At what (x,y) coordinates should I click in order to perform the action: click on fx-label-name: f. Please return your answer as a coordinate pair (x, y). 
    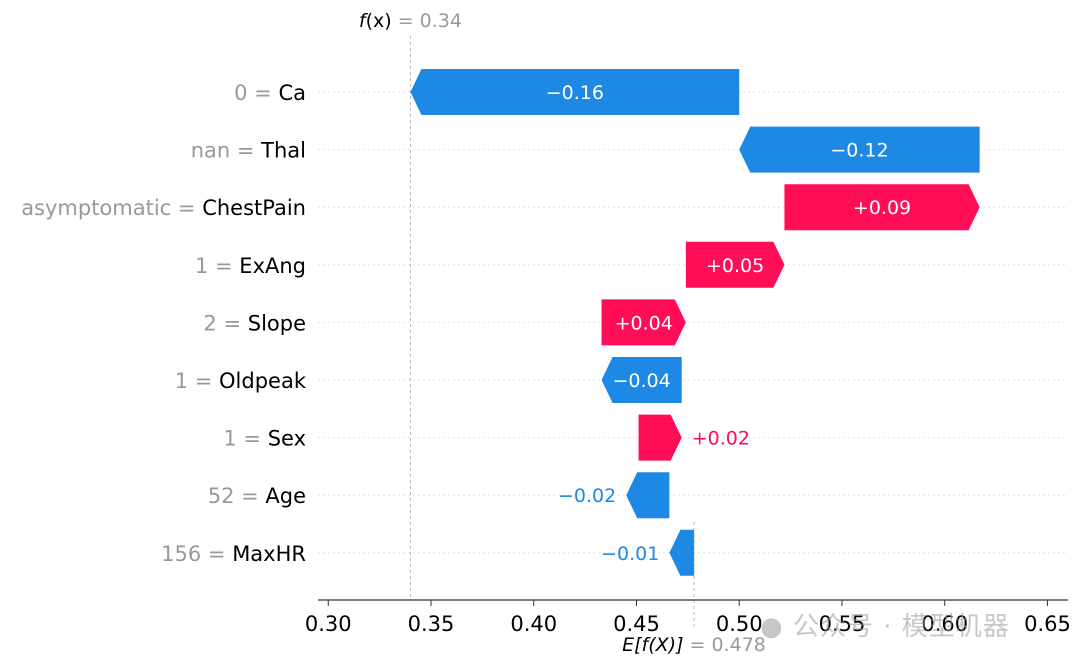
    Looking at the image, I should click on (364, 21).